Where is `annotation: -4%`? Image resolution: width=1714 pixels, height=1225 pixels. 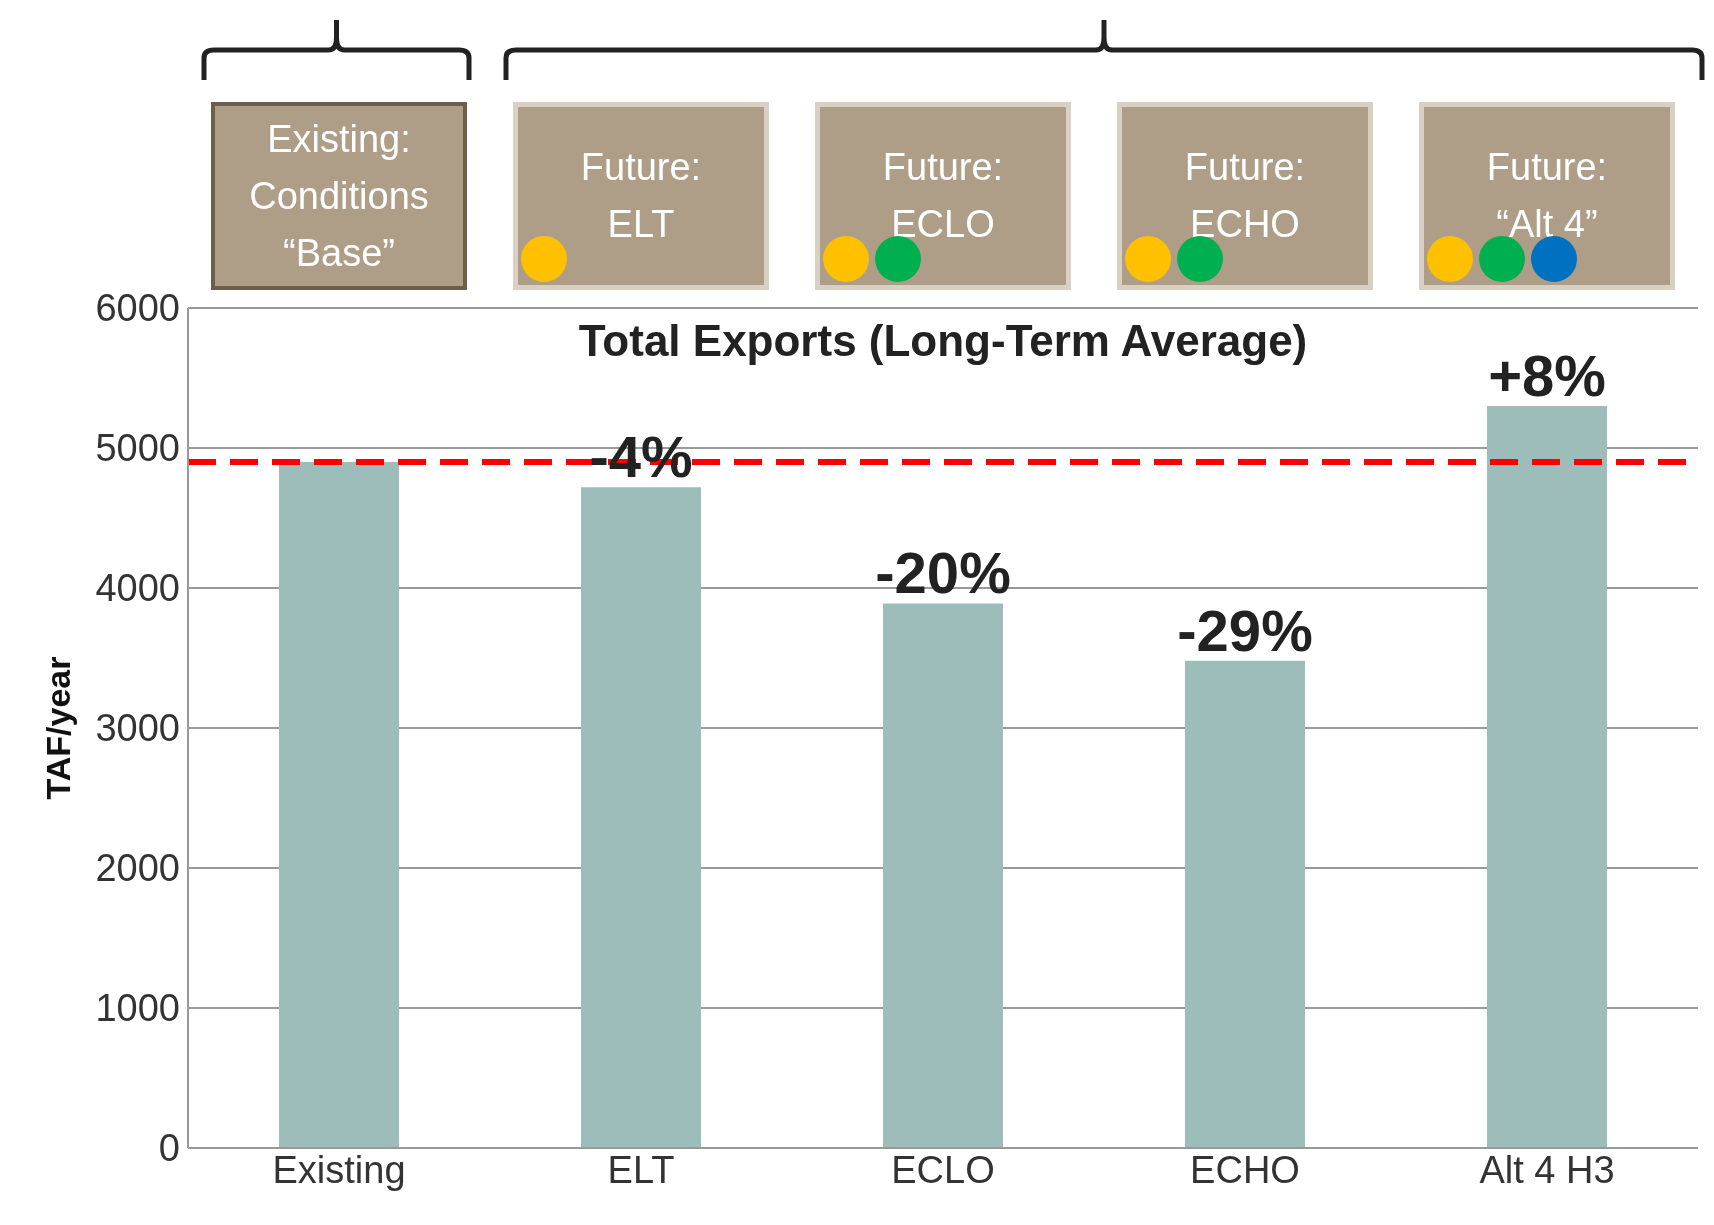
annotation: -4% is located at coordinates (641, 457).